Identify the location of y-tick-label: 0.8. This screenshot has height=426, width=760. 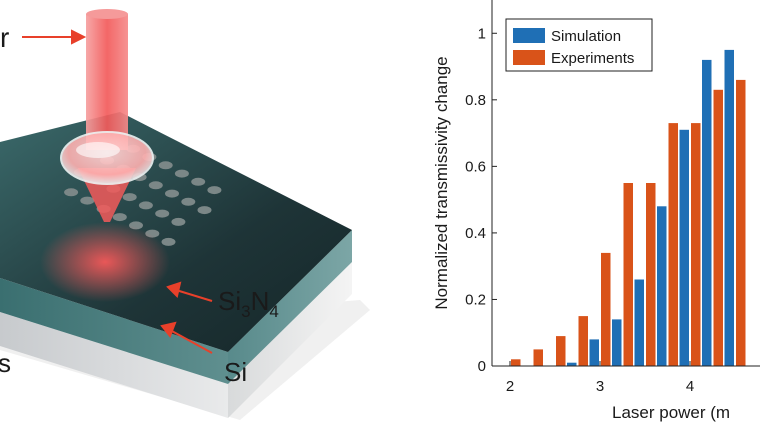
(475, 100).